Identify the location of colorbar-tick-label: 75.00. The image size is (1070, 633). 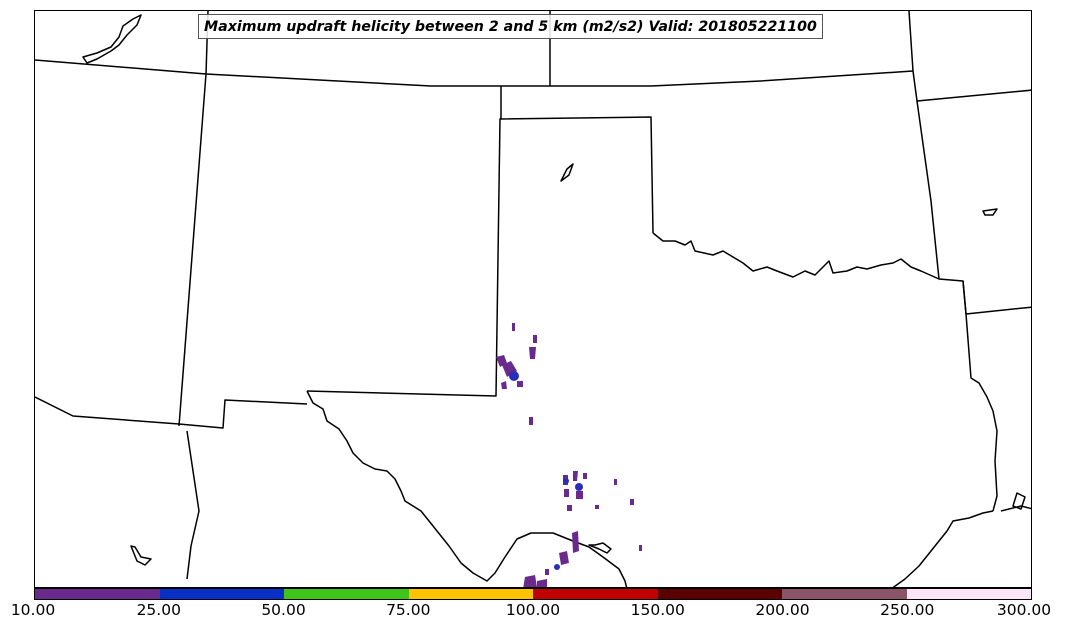
(408, 610).